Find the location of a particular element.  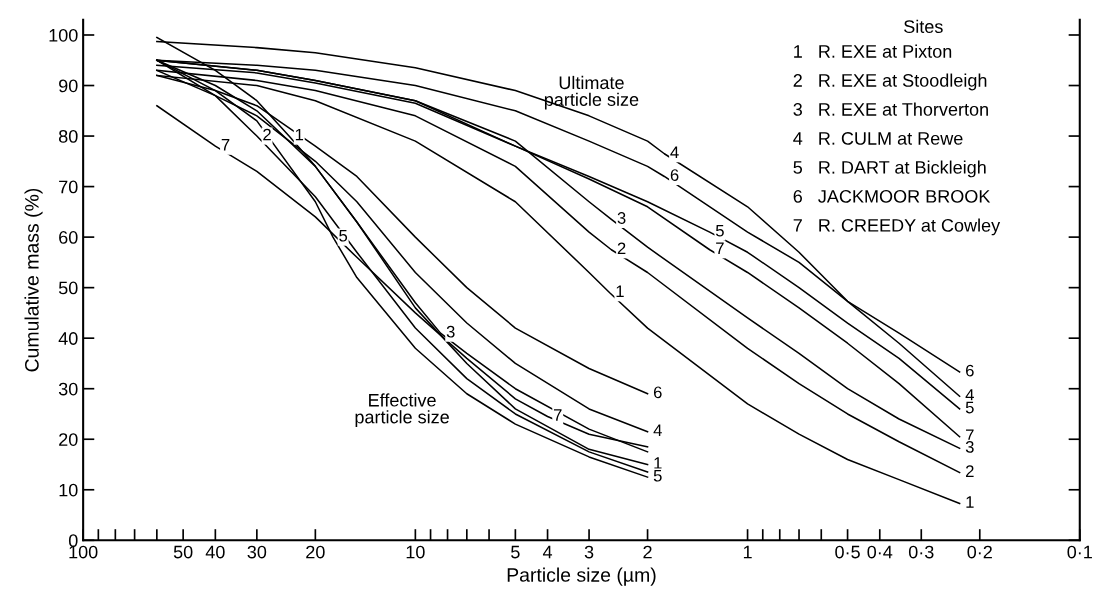

annotation: Effective particle size is located at coordinates (402, 410).